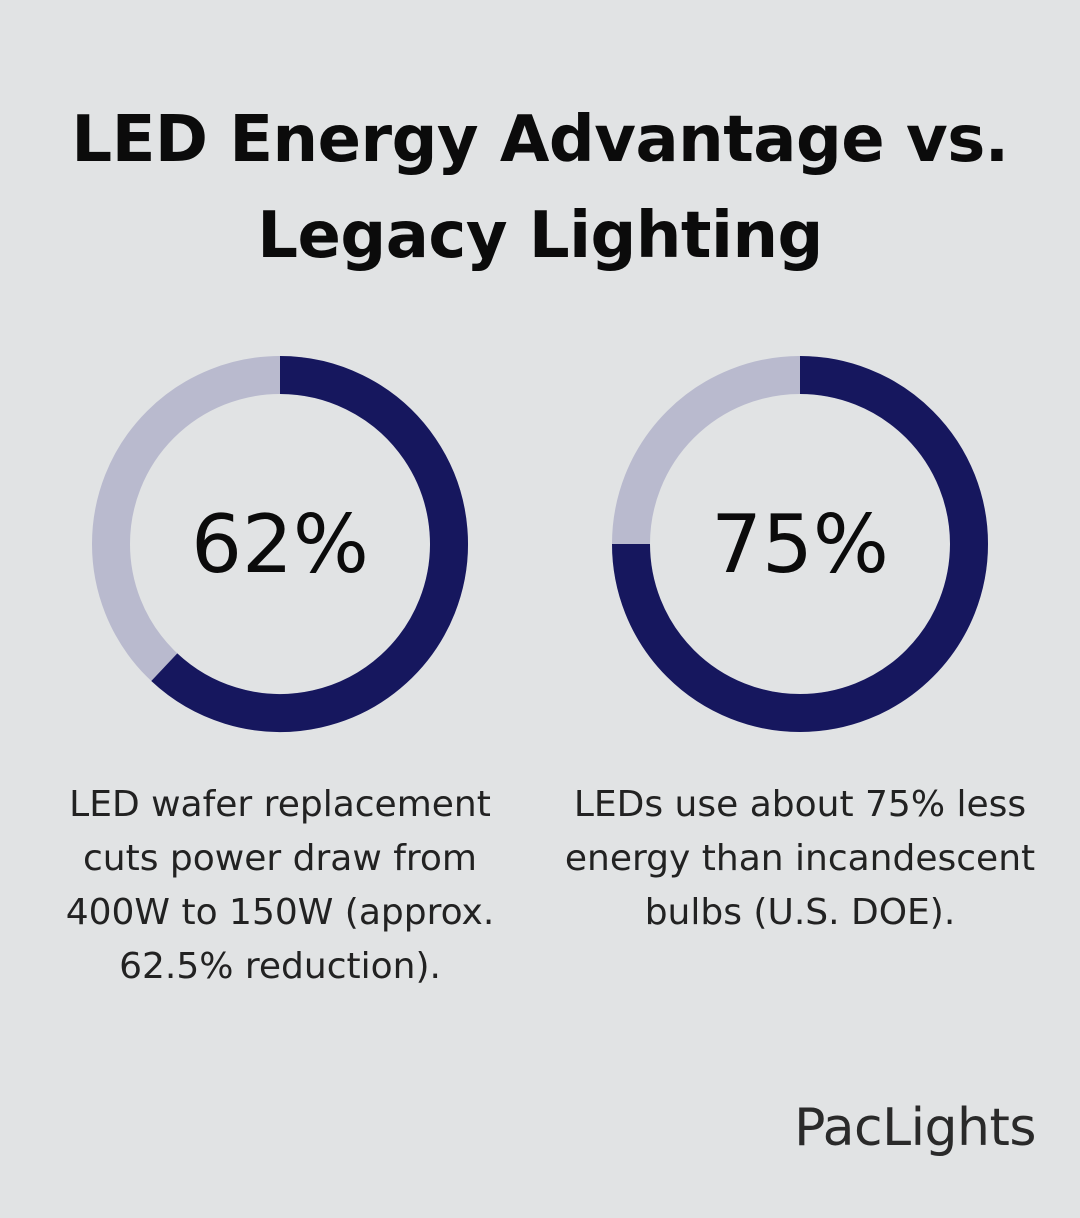 Image resolution: width=1080 pixels, height=1218 pixels. What do you see at coordinates (540, 236) in the screenshot?
I see `title-line-2: Legacy Lighting` at bounding box center [540, 236].